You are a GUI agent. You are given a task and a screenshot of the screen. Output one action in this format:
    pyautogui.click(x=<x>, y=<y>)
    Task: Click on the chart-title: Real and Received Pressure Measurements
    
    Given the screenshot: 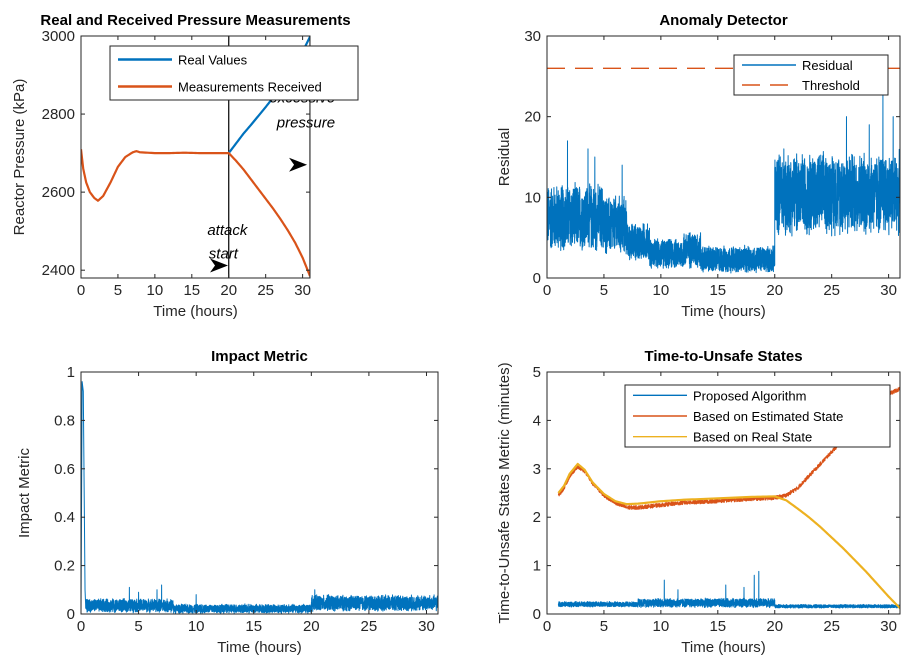 What is the action you would take?
    pyautogui.click(x=195, y=20)
    